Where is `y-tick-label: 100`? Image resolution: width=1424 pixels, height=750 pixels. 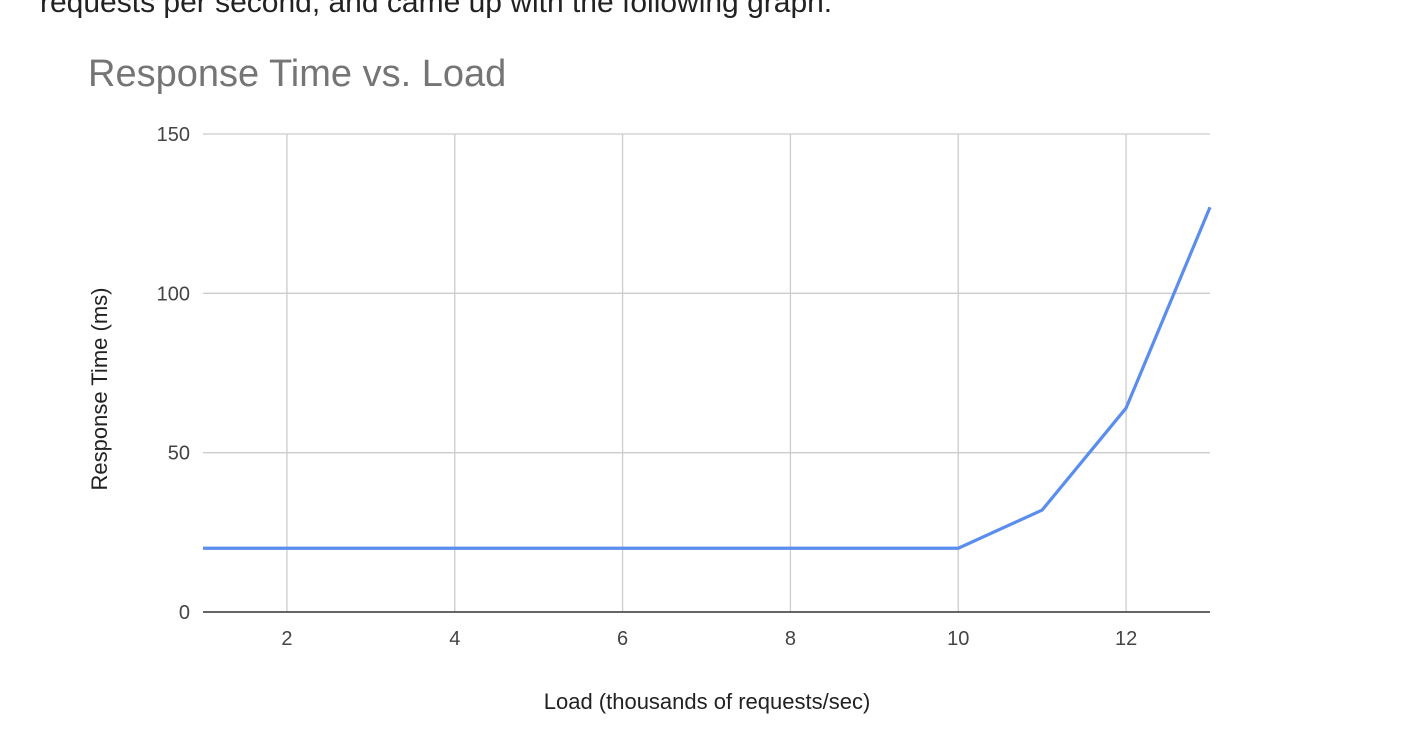
y-tick-label: 100 is located at coordinates (173, 294).